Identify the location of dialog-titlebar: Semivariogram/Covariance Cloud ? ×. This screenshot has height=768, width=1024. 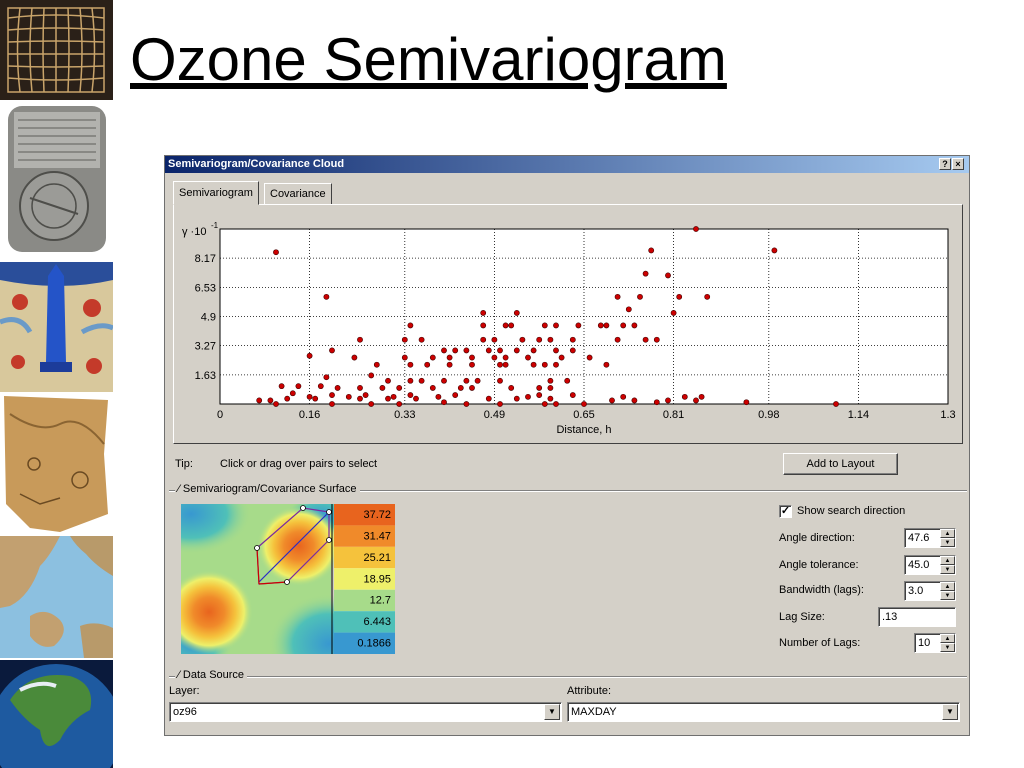
(567, 164).